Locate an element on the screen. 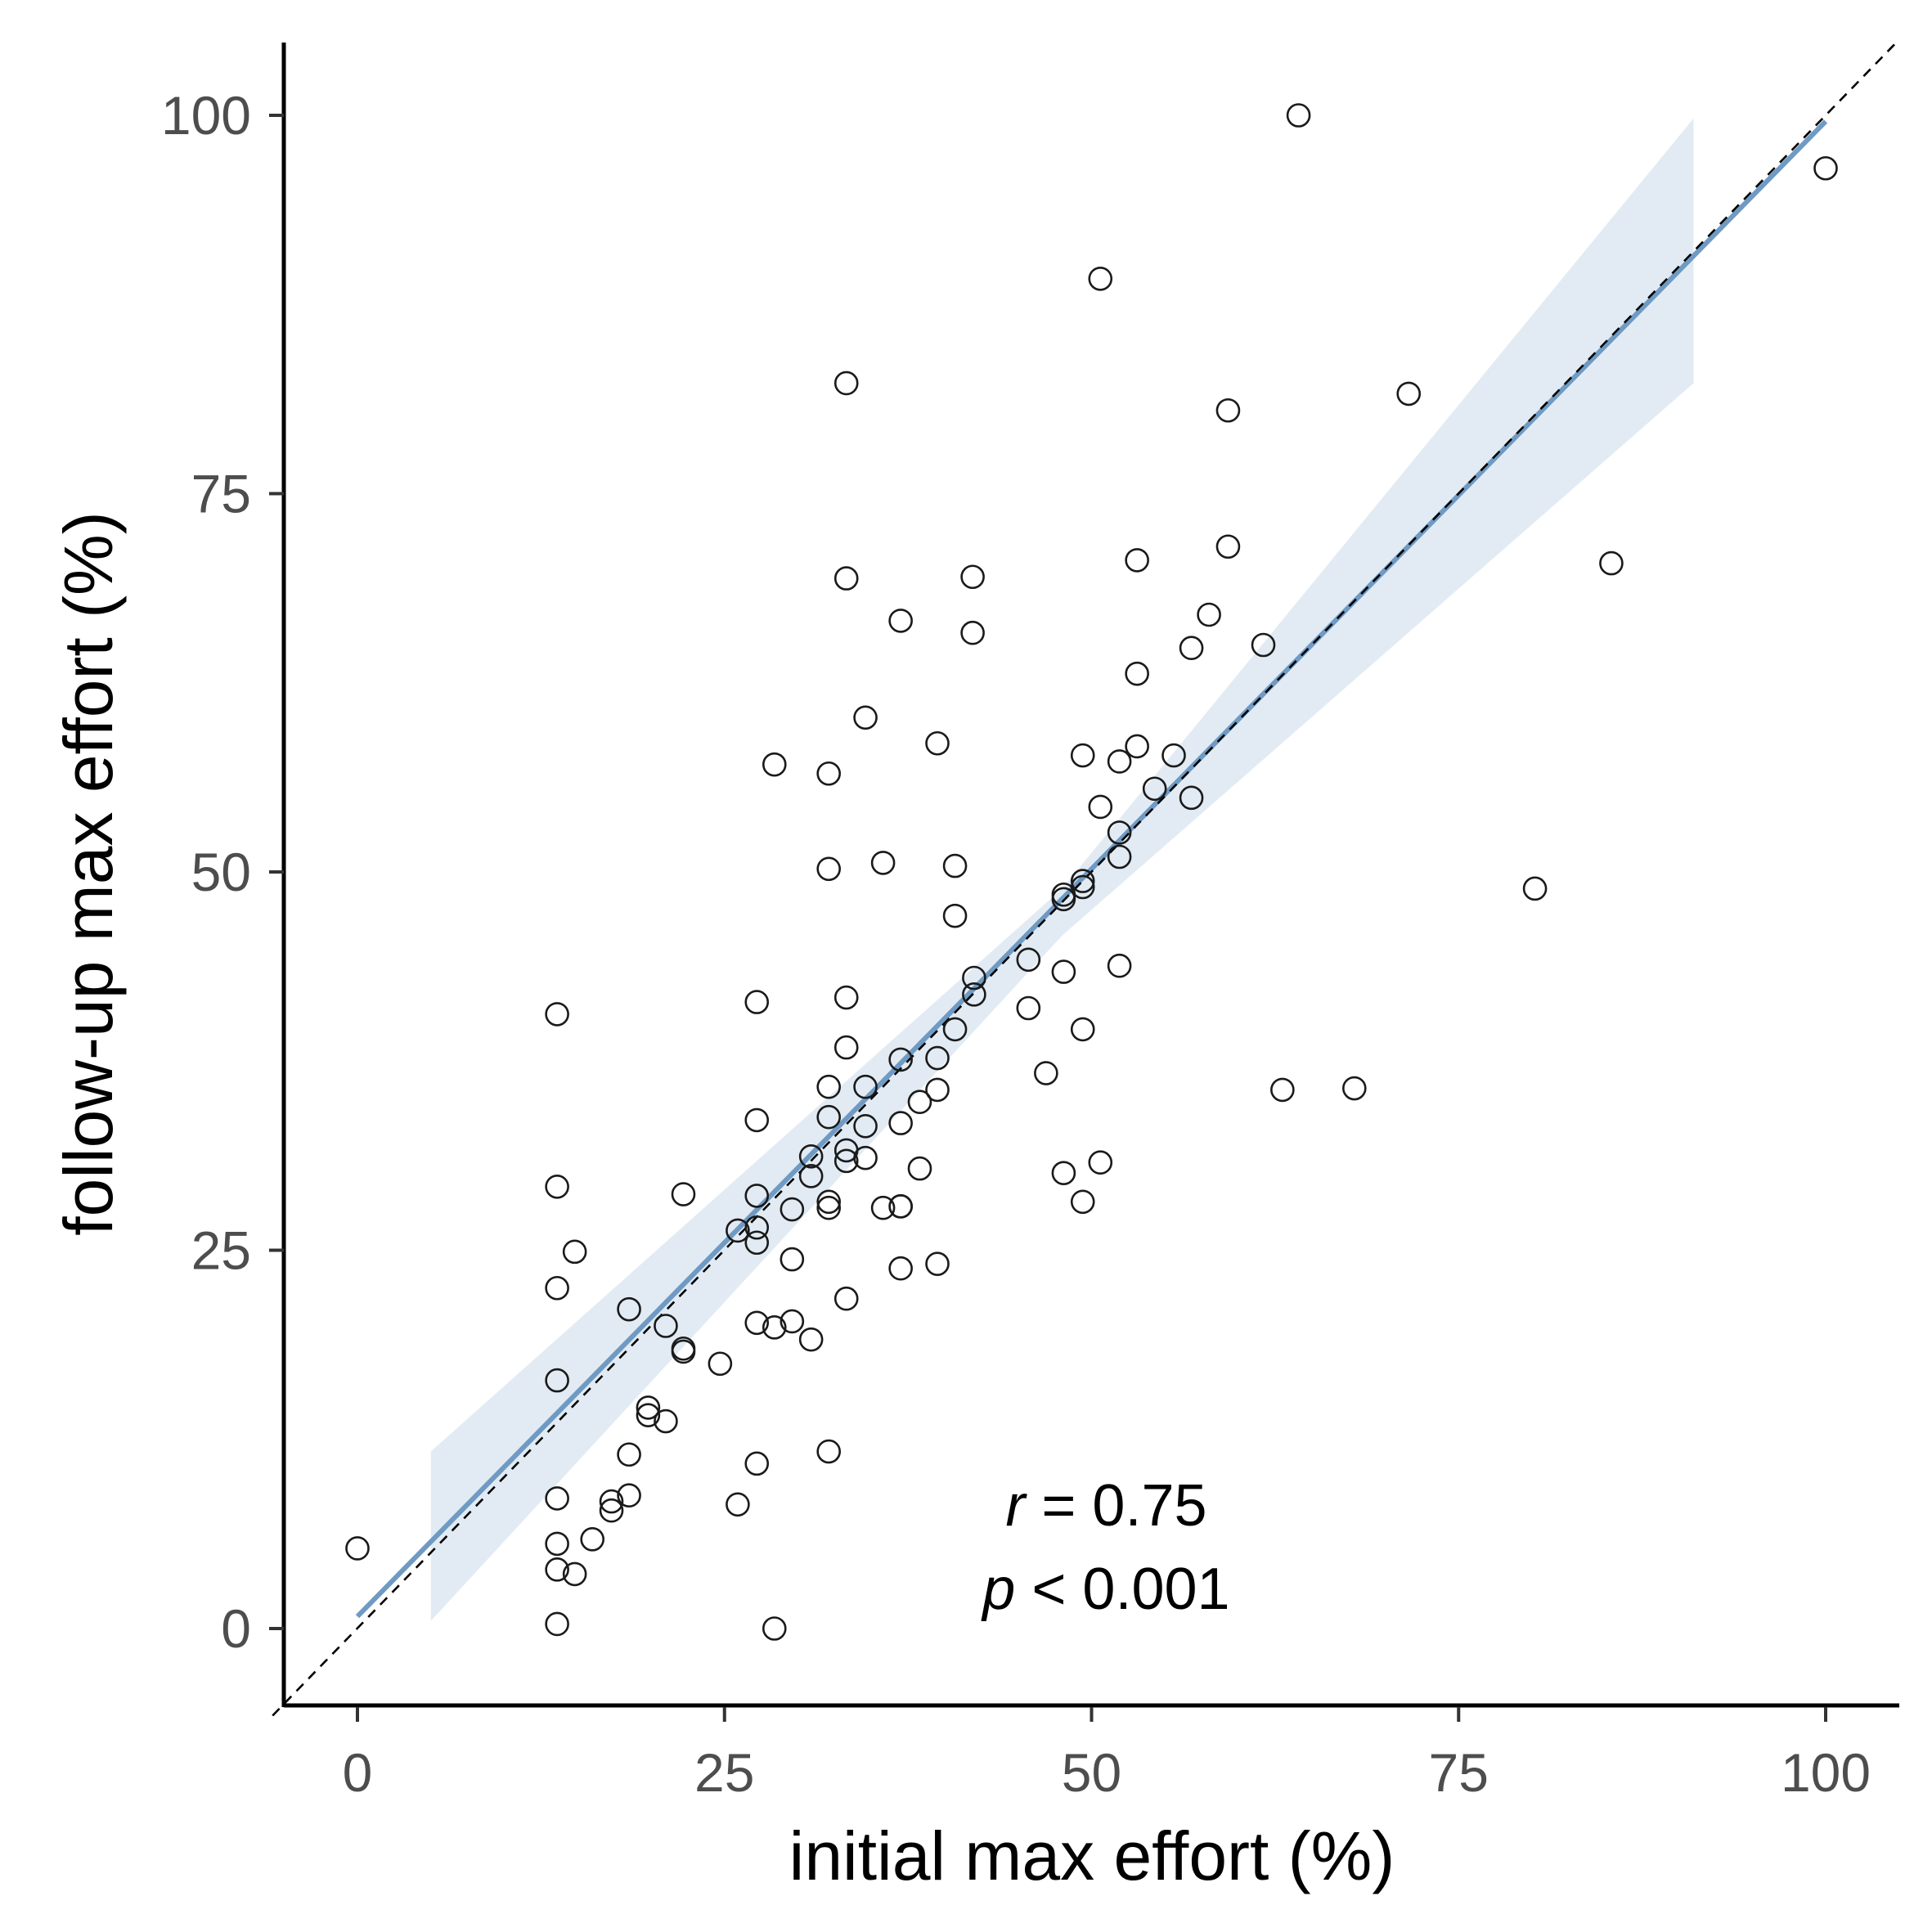 This screenshot has width=1932, height=1932. p-annotation: p < 0.001 is located at coordinates (1105, 1589).